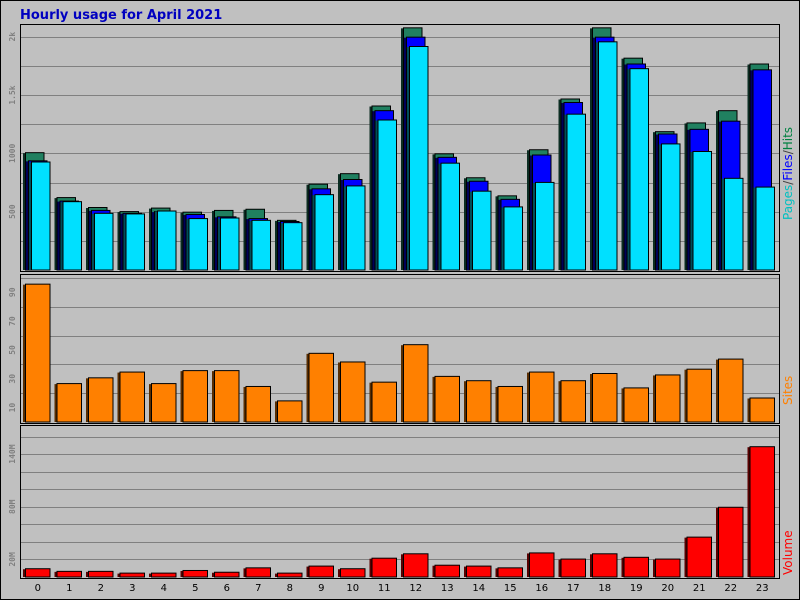 The image size is (800, 600). I want to click on x-tick-label: 12, so click(415, 588).